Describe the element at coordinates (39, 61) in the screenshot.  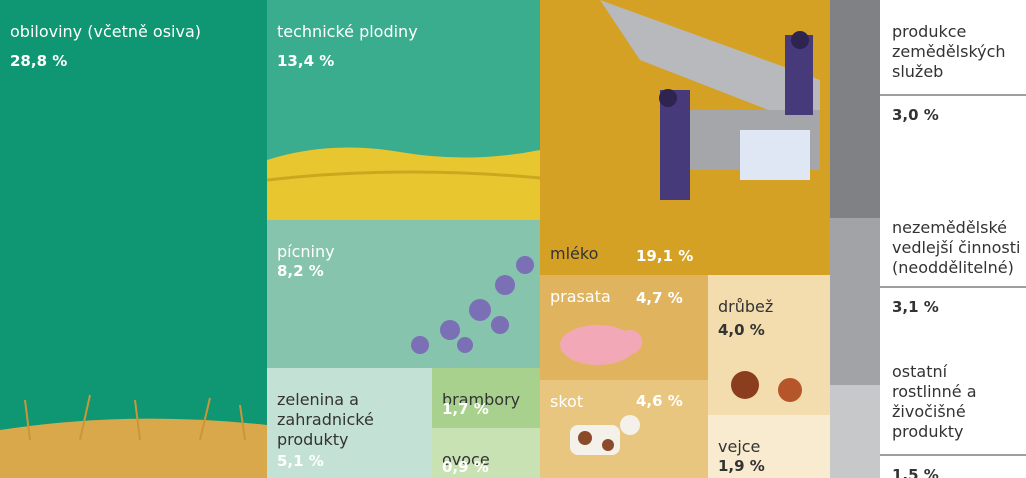
I see `value-label: 28,8 %` at that location.